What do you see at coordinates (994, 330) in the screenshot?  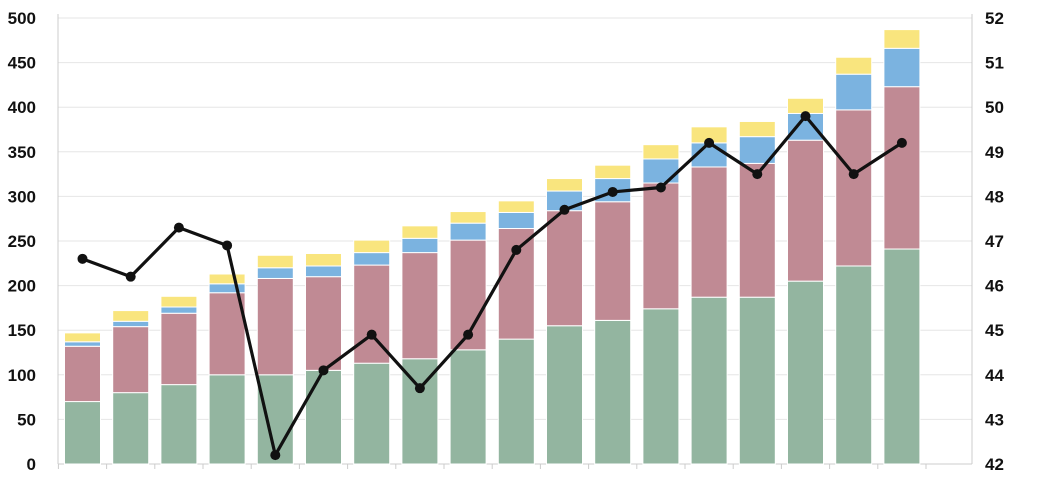 I see `y-right-tick-label: 45` at bounding box center [994, 330].